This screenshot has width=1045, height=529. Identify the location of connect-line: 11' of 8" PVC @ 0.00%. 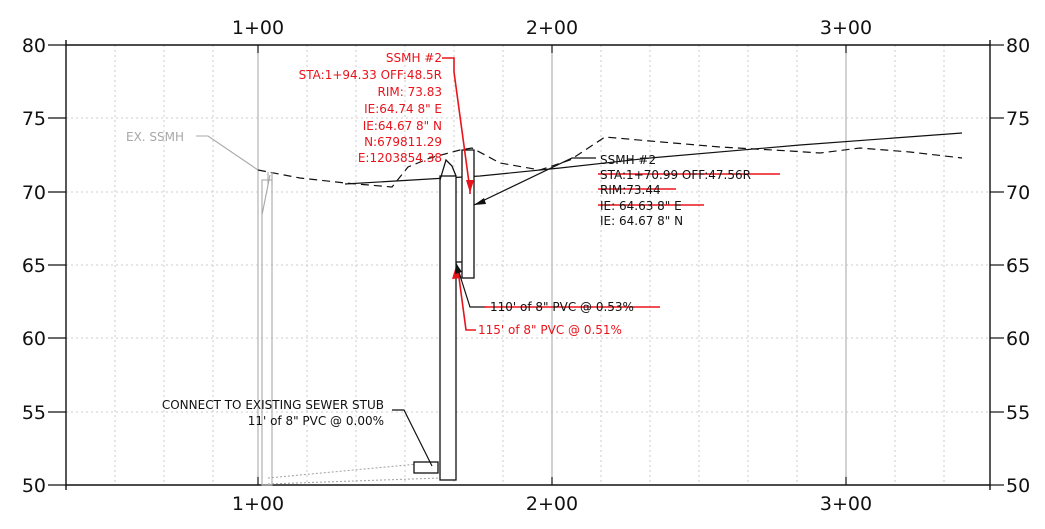
(316, 421).